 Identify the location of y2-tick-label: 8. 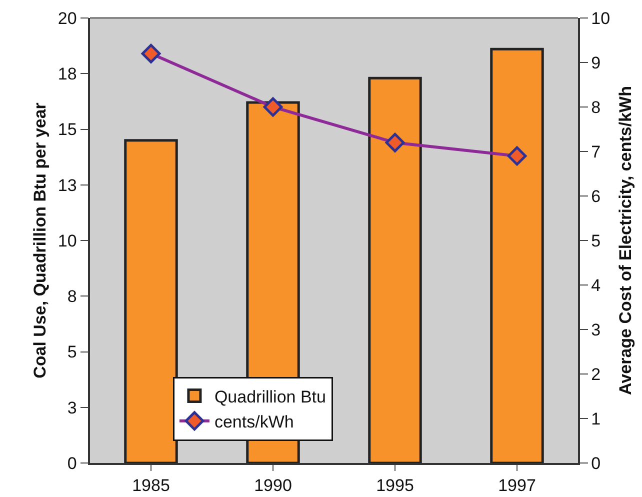
(596, 107).